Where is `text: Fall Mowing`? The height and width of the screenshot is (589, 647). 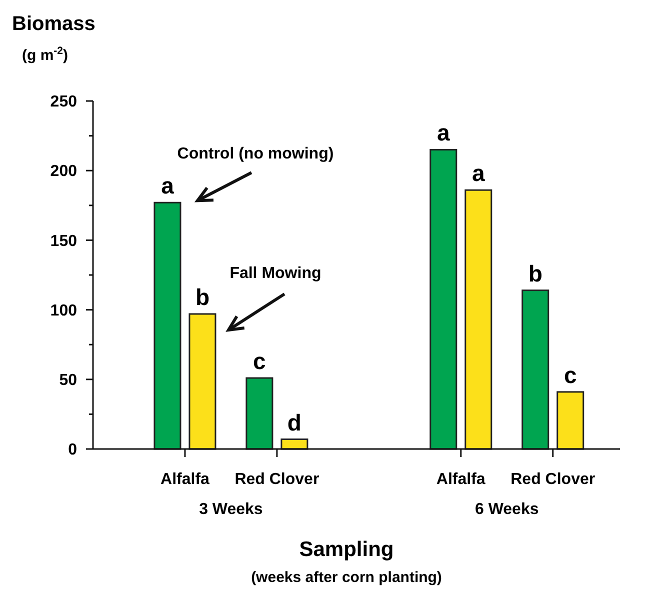
text: Fall Mowing is located at coordinates (276, 273).